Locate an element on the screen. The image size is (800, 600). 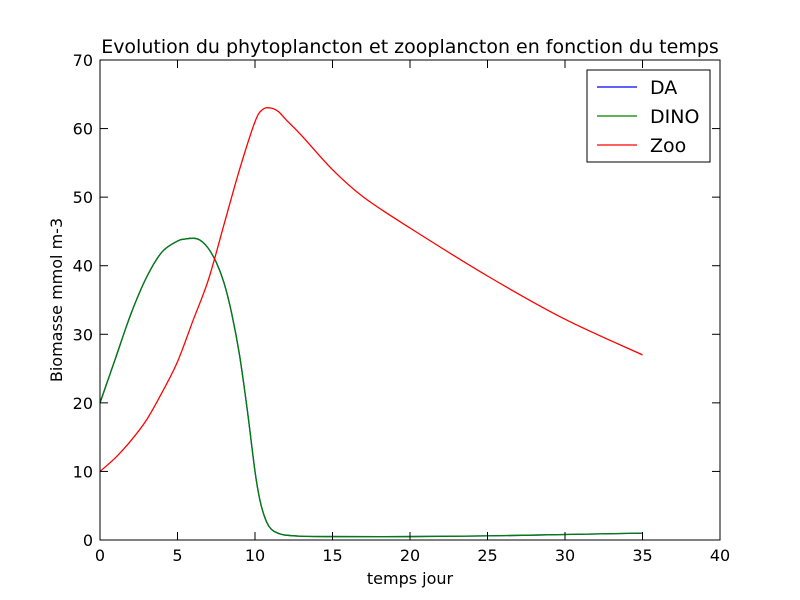
y-tick-label: 10 is located at coordinates (83, 471).